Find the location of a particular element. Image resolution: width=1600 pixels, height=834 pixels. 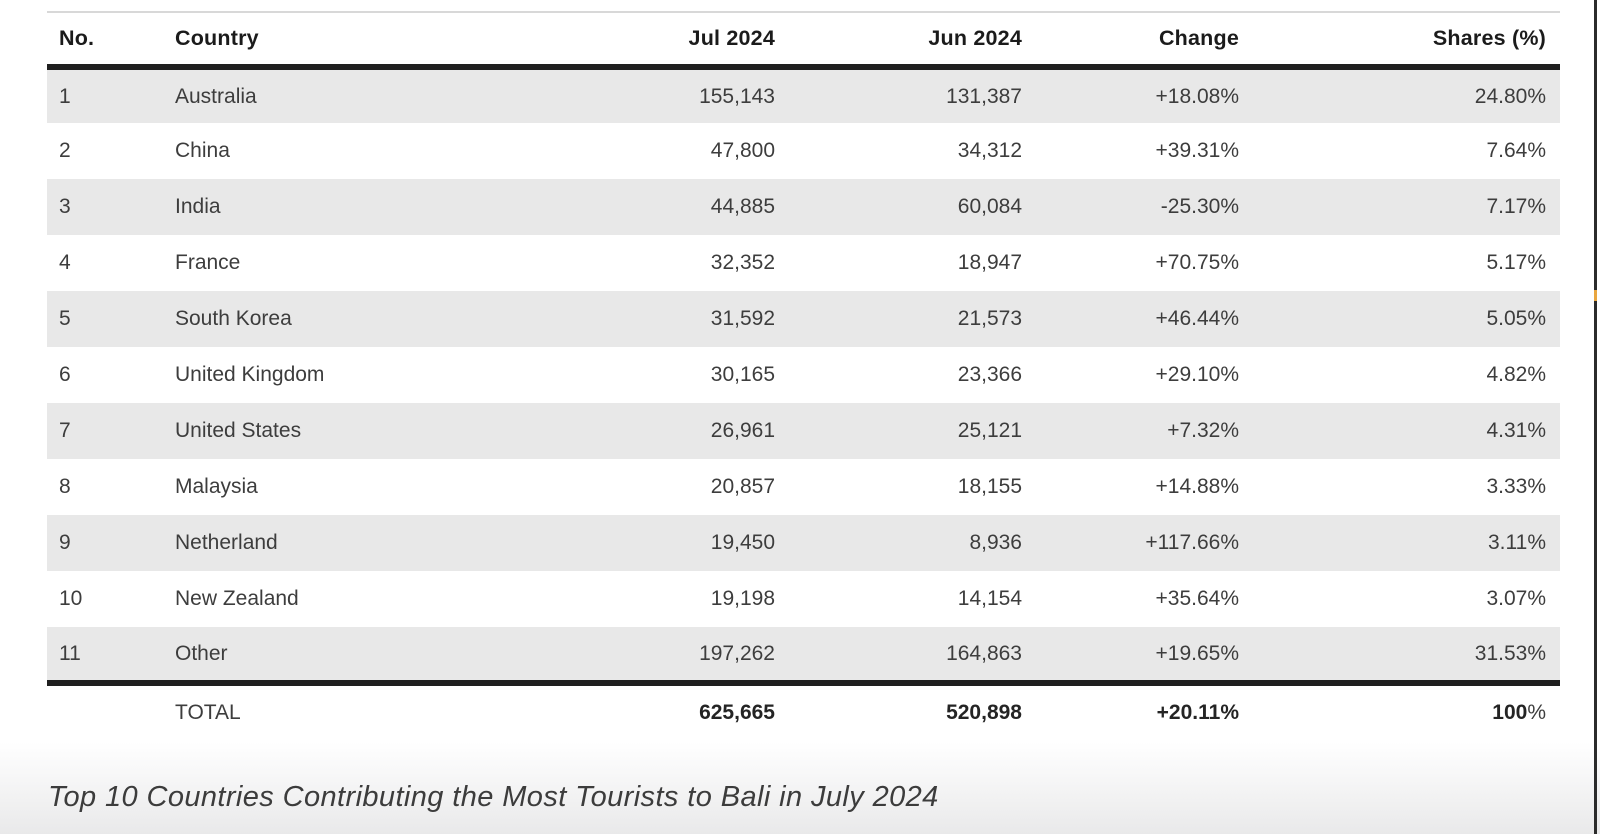

cell-shares: 5.05% is located at coordinates (1516, 318).